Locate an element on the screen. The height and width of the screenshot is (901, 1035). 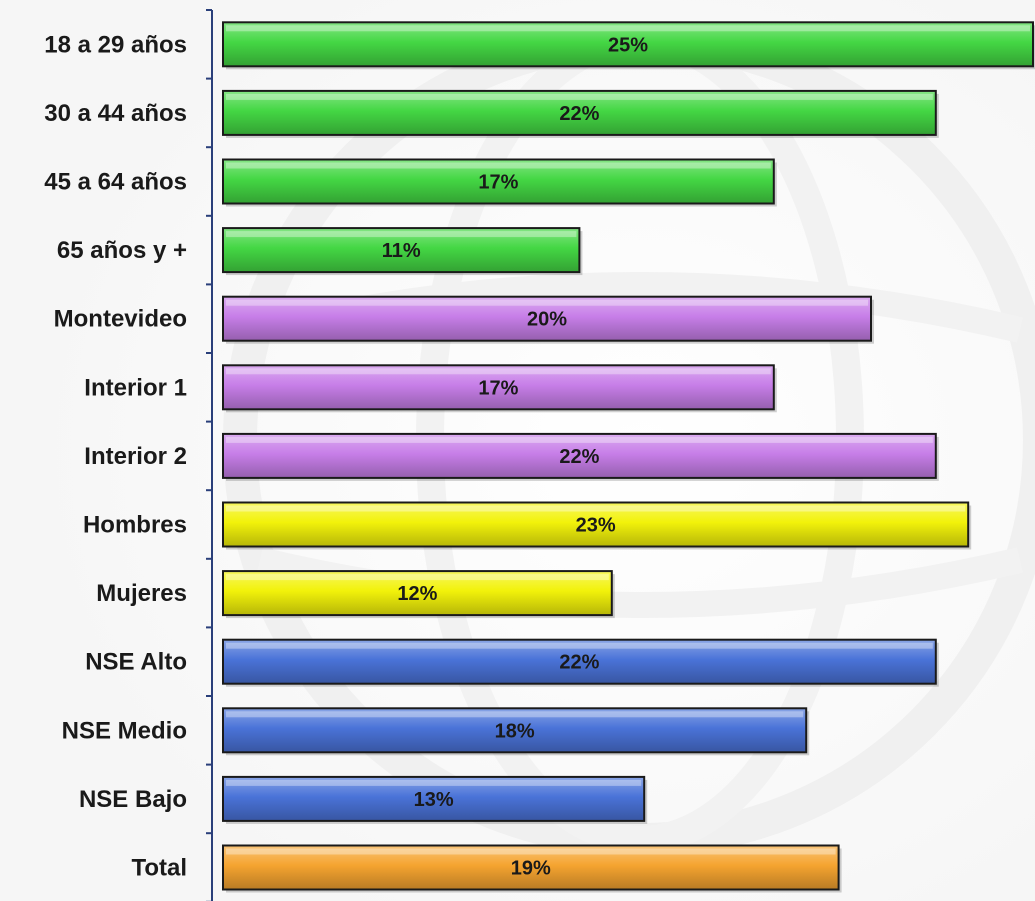
category-label: 45 a 64 años is located at coordinates (115, 182).